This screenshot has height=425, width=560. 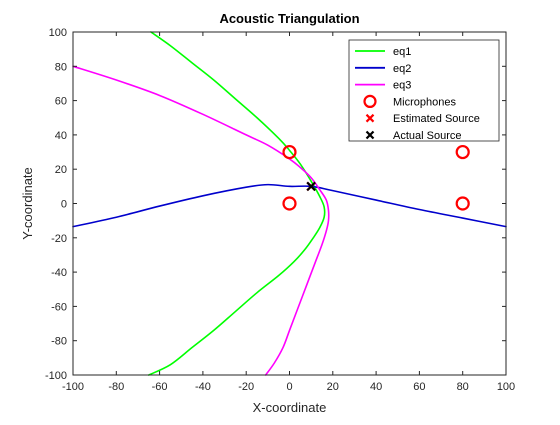 I want to click on legend-box, so click(x=424, y=90).